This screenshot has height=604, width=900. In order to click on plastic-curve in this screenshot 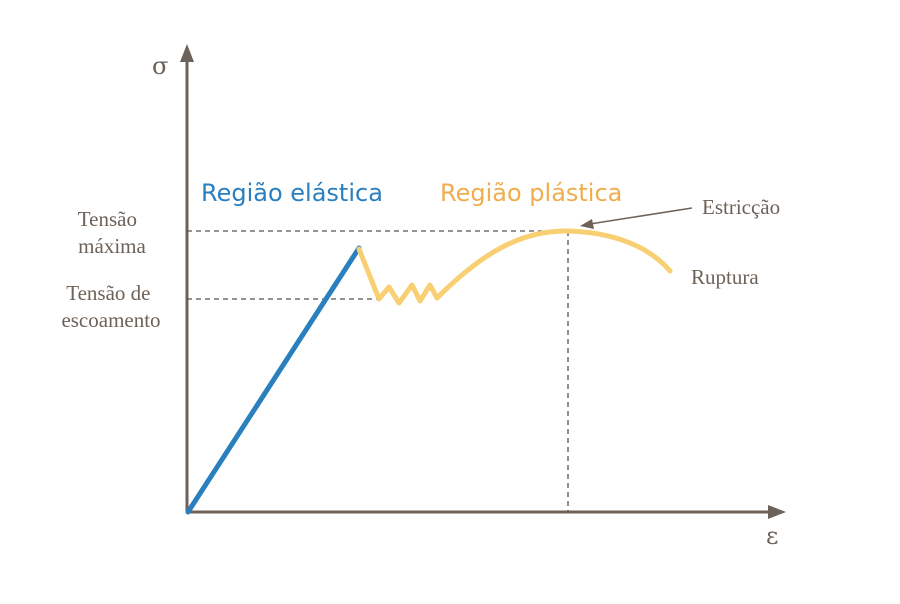, I will do `click(514, 267)`.